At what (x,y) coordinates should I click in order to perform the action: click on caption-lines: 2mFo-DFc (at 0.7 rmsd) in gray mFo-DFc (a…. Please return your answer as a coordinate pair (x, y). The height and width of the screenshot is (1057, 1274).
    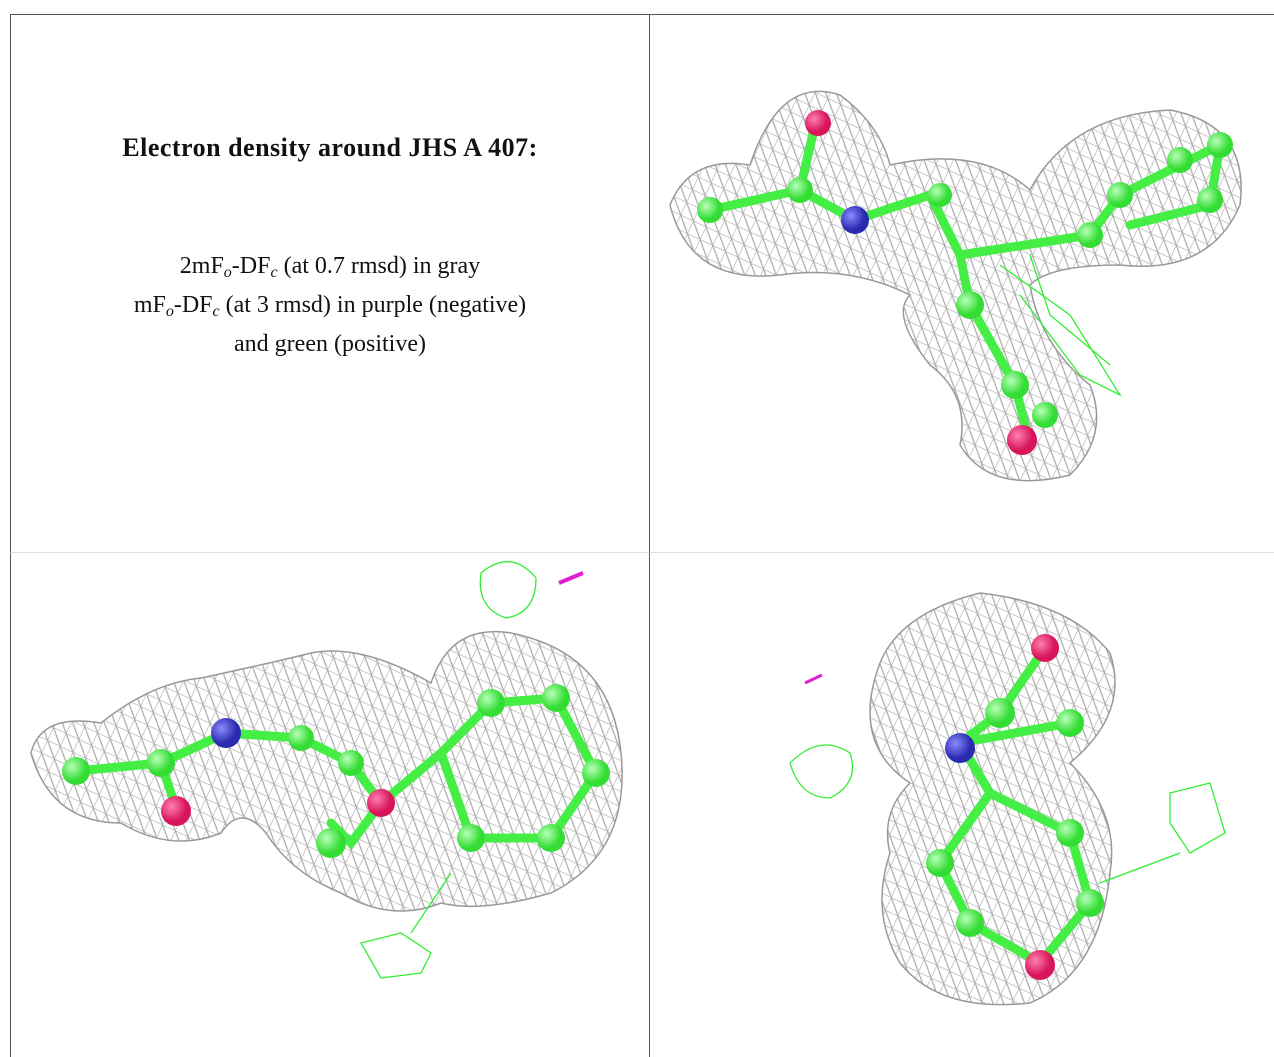
    Looking at the image, I should click on (330, 305).